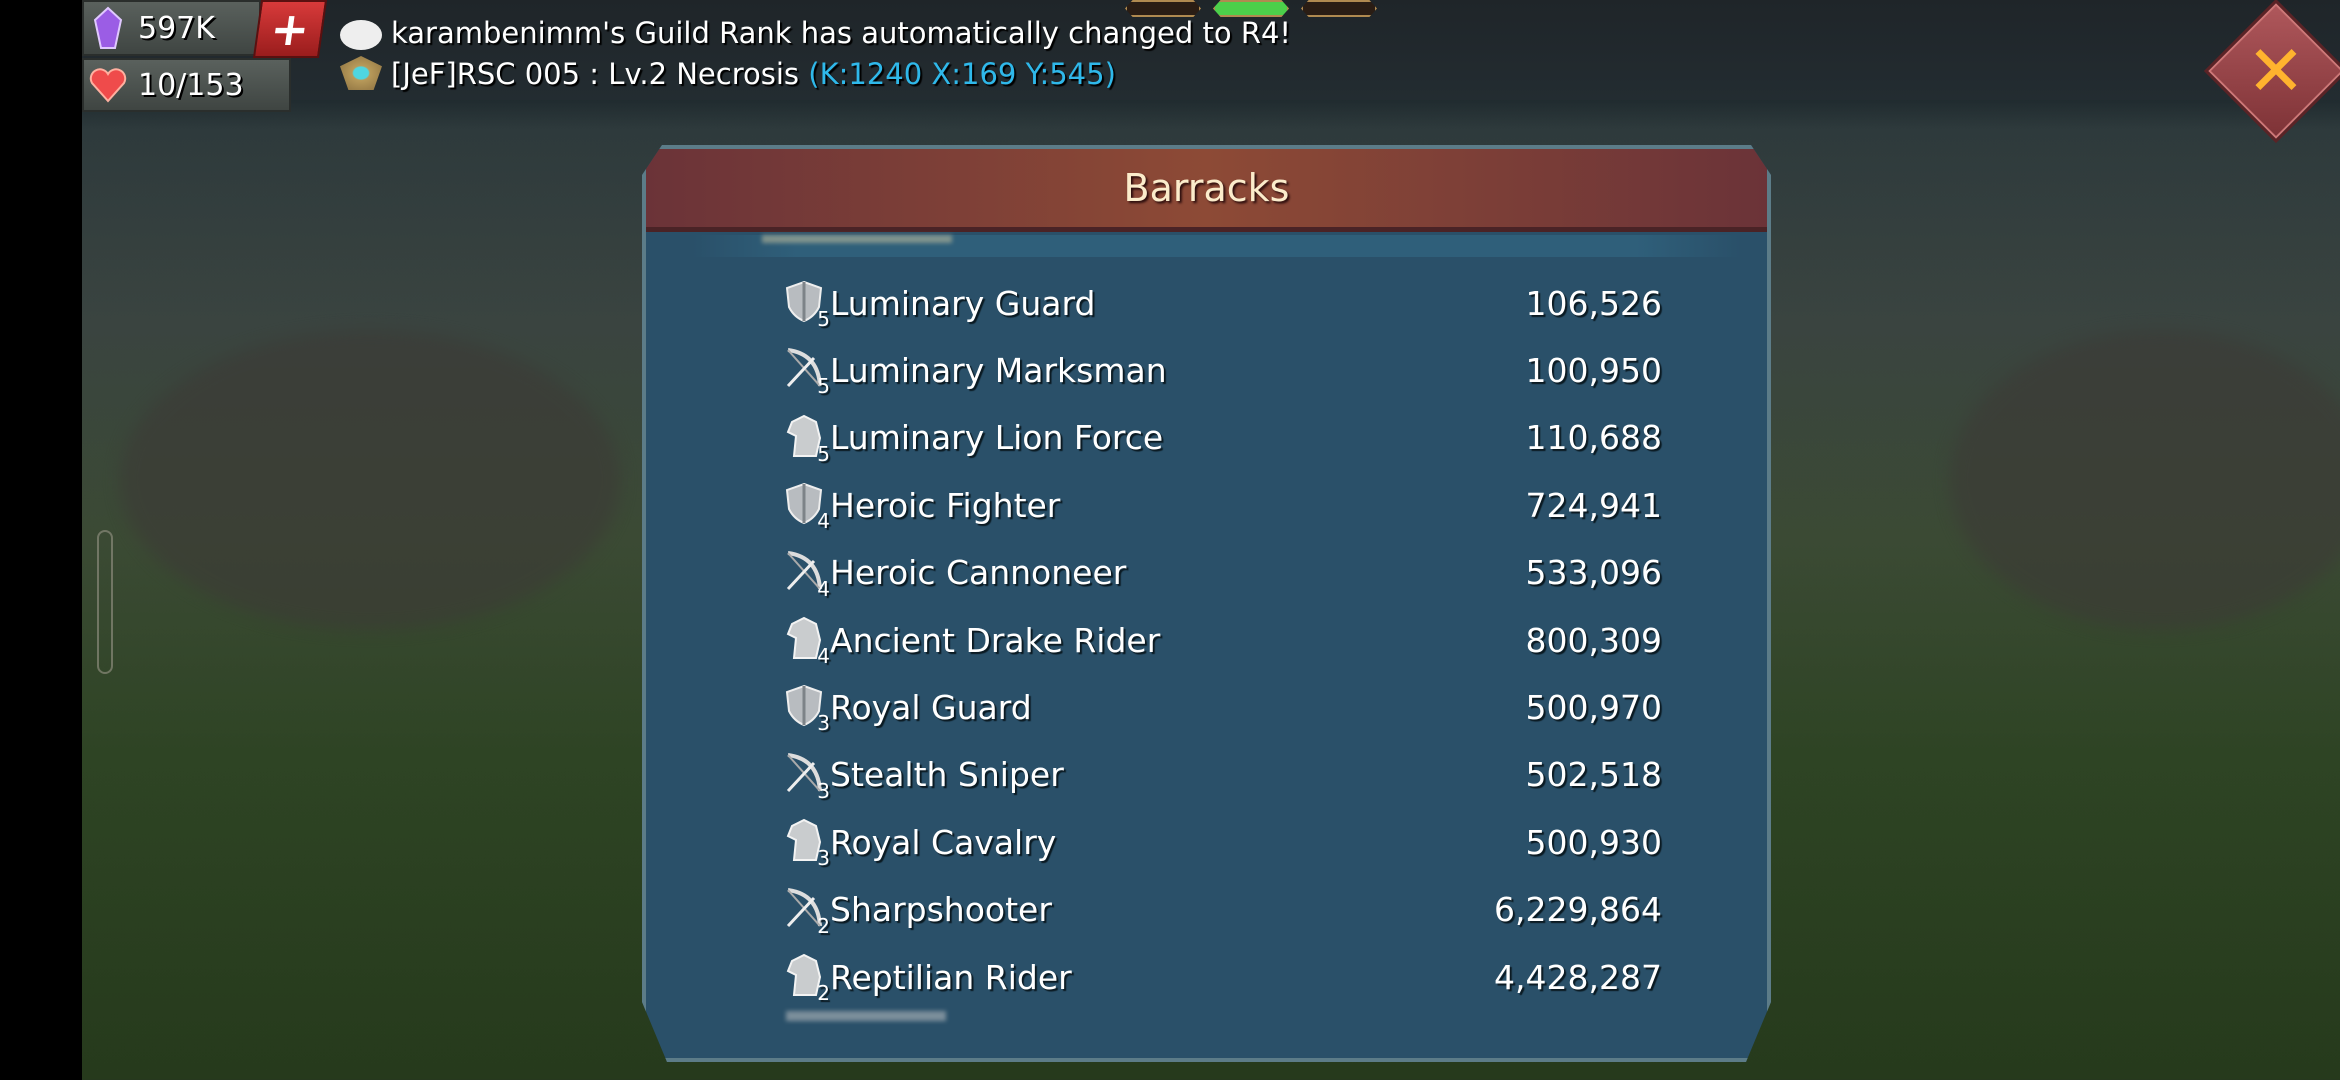 Image resolution: width=2340 pixels, height=1080 pixels. I want to click on close-icon: ✕, so click(2276, 71).